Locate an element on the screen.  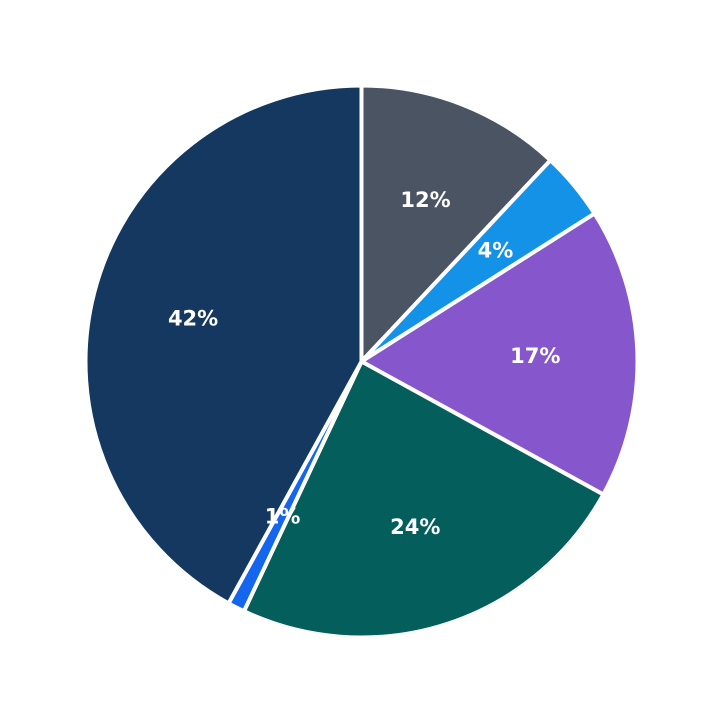
pie-slice-label-3: 24% is located at coordinates (415, 527).